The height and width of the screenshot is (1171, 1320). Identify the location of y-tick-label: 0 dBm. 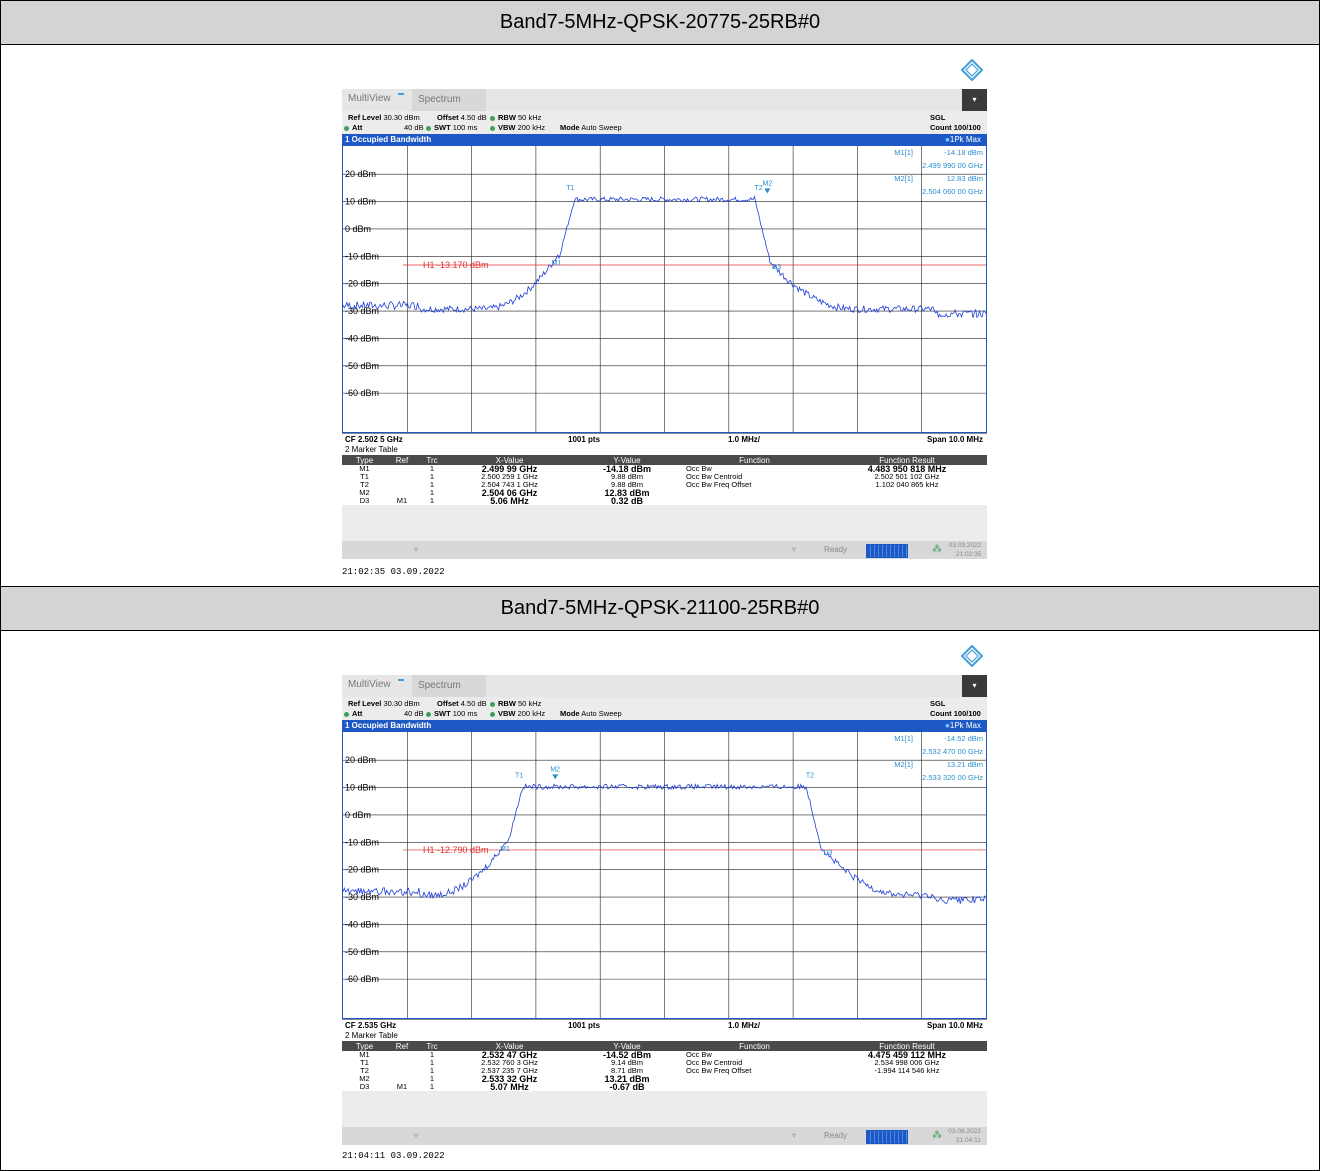
(358, 815).